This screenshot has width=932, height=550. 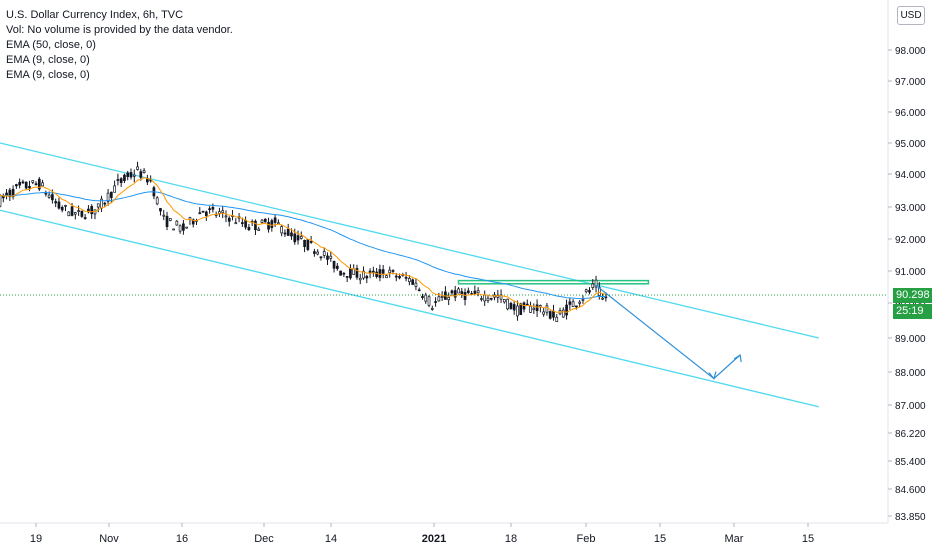 What do you see at coordinates (910, 272) in the screenshot?
I see `y-tick-label: 91.000` at bounding box center [910, 272].